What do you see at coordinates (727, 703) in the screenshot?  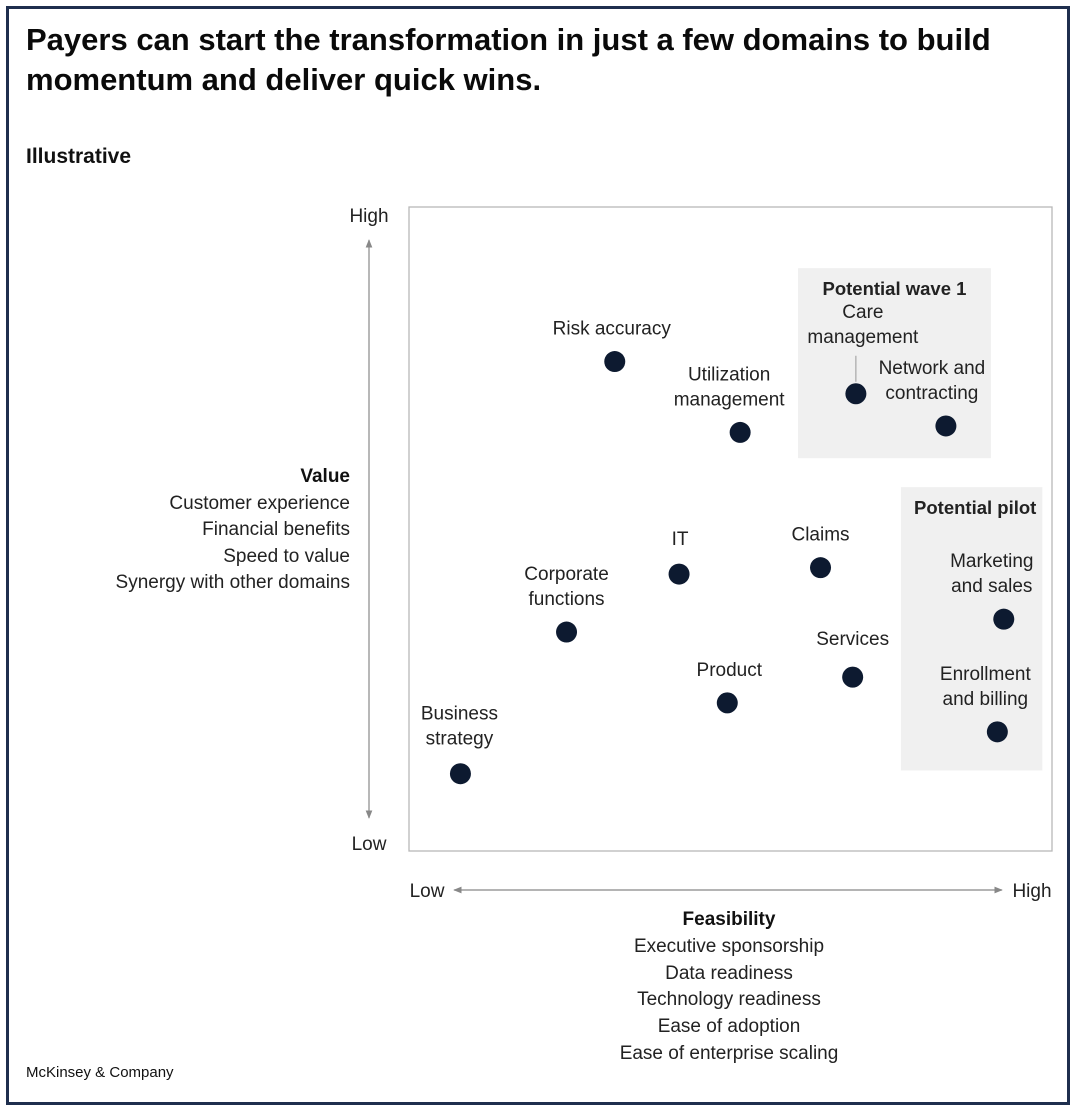 I see `point-product` at bounding box center [727, 703].